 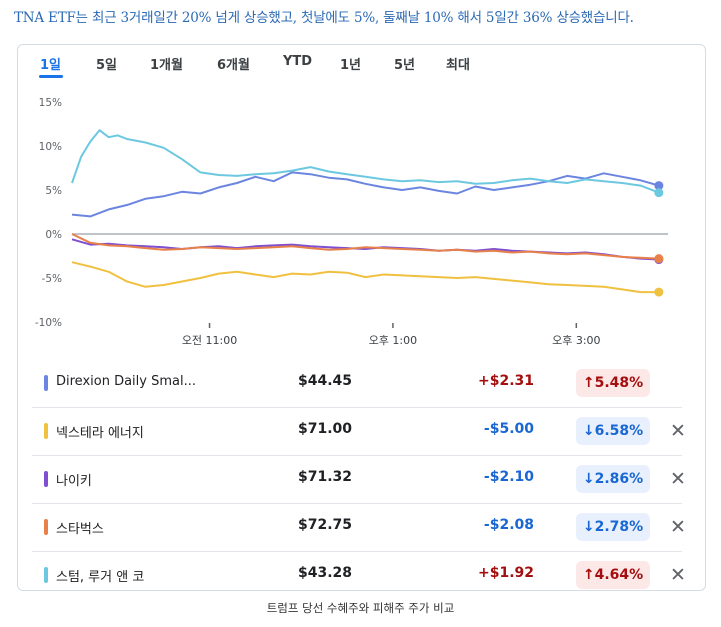 I want to click on tab-max: 최대, so click(x=458, y=65).